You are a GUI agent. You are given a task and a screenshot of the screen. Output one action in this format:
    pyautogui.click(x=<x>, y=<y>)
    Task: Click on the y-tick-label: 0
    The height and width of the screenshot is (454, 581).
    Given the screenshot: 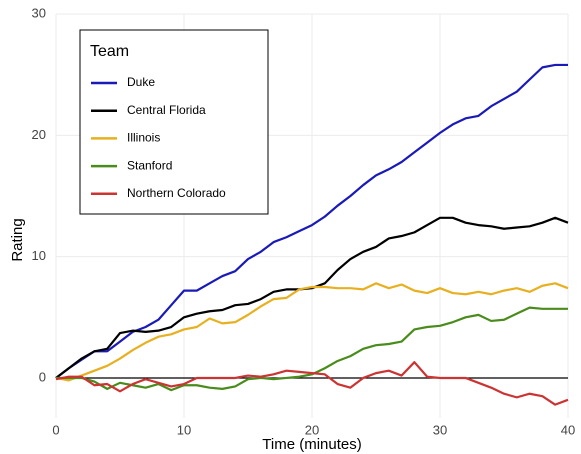 What is the action you would take?
    pyautogui.click(x=42, y=376)
    